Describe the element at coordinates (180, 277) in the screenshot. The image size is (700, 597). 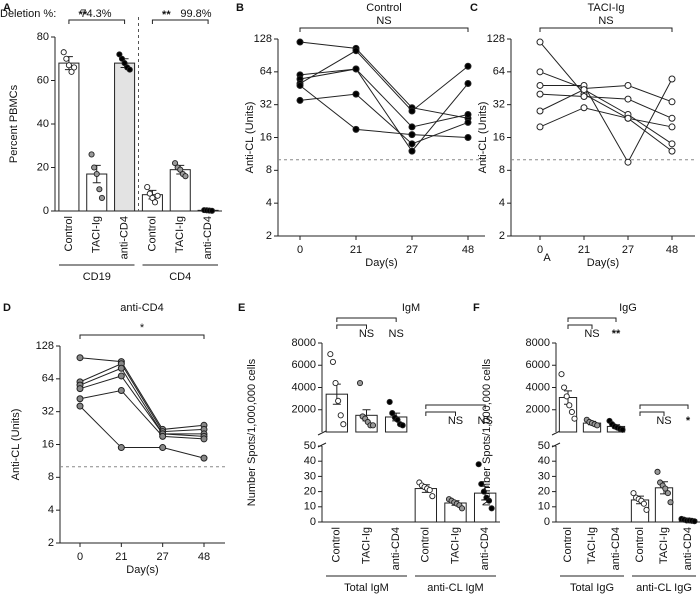
I see `group-label: CD4` at that location.